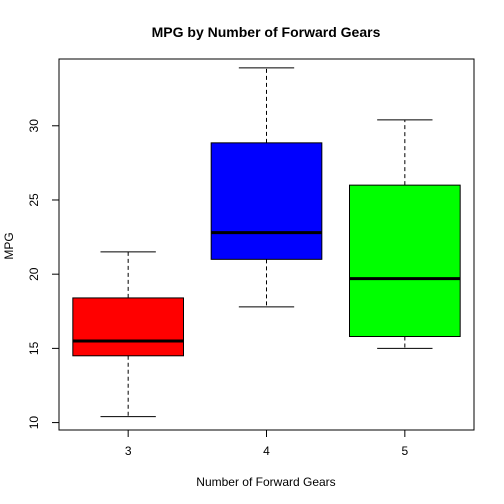  I want to click on y-axis-label: MPG, so click(9, 245).